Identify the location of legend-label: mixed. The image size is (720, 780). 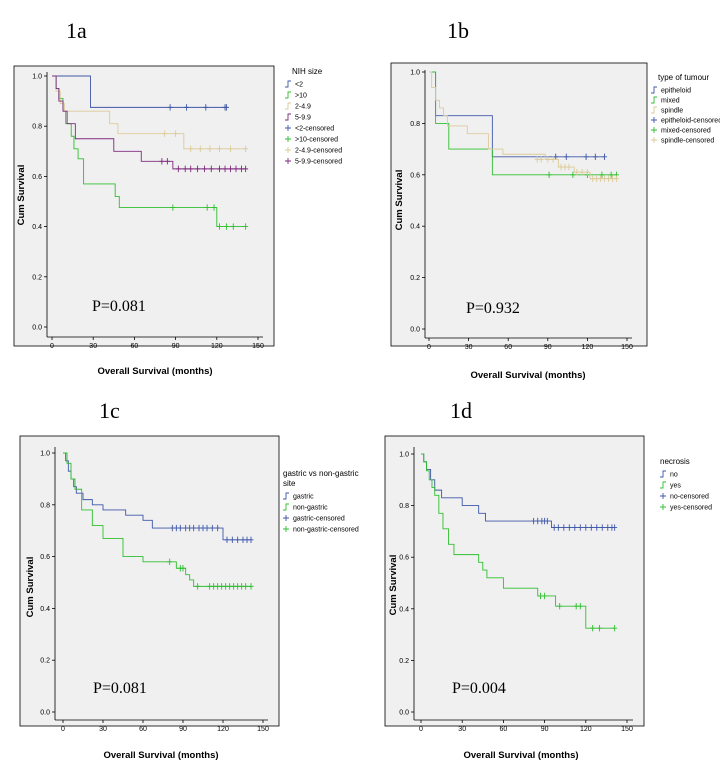
(670, 101).